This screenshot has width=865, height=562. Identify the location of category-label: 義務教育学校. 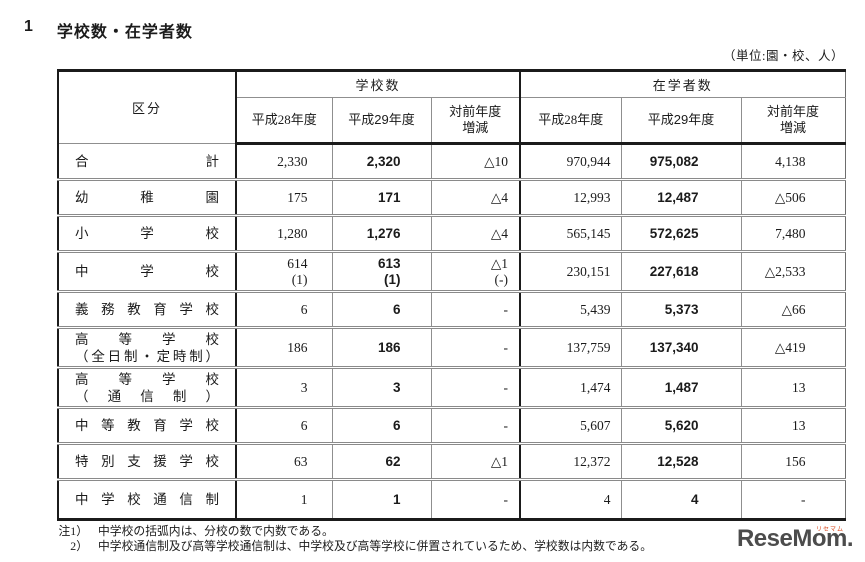
(147, 309).